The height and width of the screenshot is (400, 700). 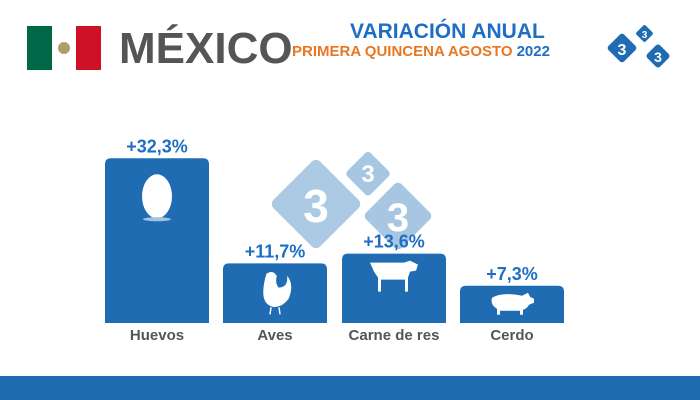 What do you see at coordinates (277, 293) in the screenshot?
I see `chicken-icon` at bounding box center [277, 293].